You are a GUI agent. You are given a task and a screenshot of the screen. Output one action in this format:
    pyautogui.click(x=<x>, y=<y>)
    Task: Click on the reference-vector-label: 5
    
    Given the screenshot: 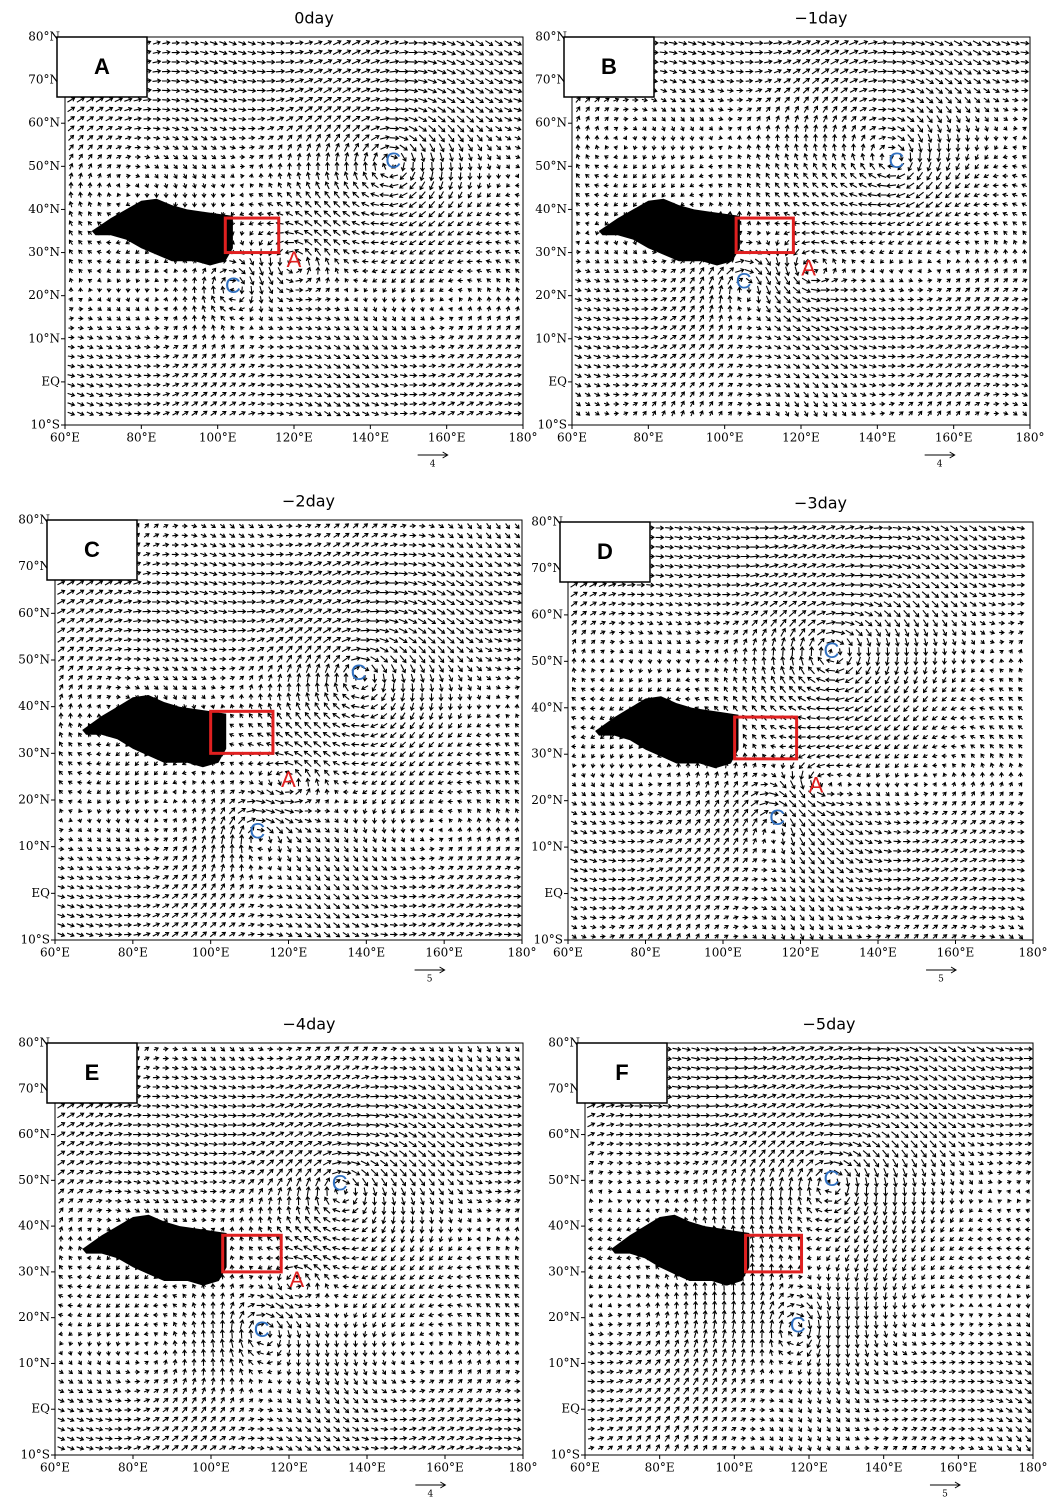 What is the action you would take?
    pyautogui.click(x=430, y=980)
    